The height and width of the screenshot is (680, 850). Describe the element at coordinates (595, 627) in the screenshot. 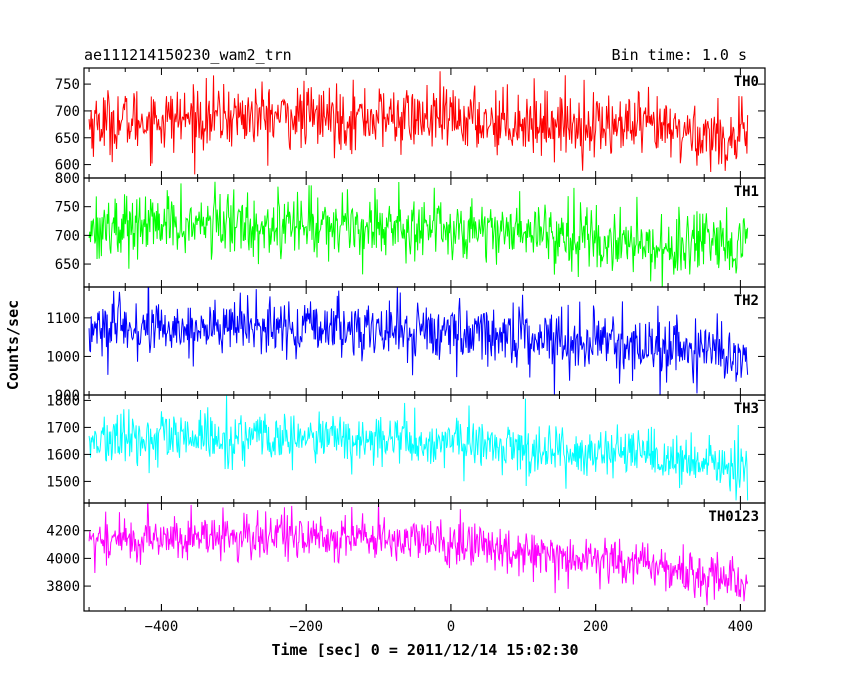

I see `x-tick-label: 200` at that location.